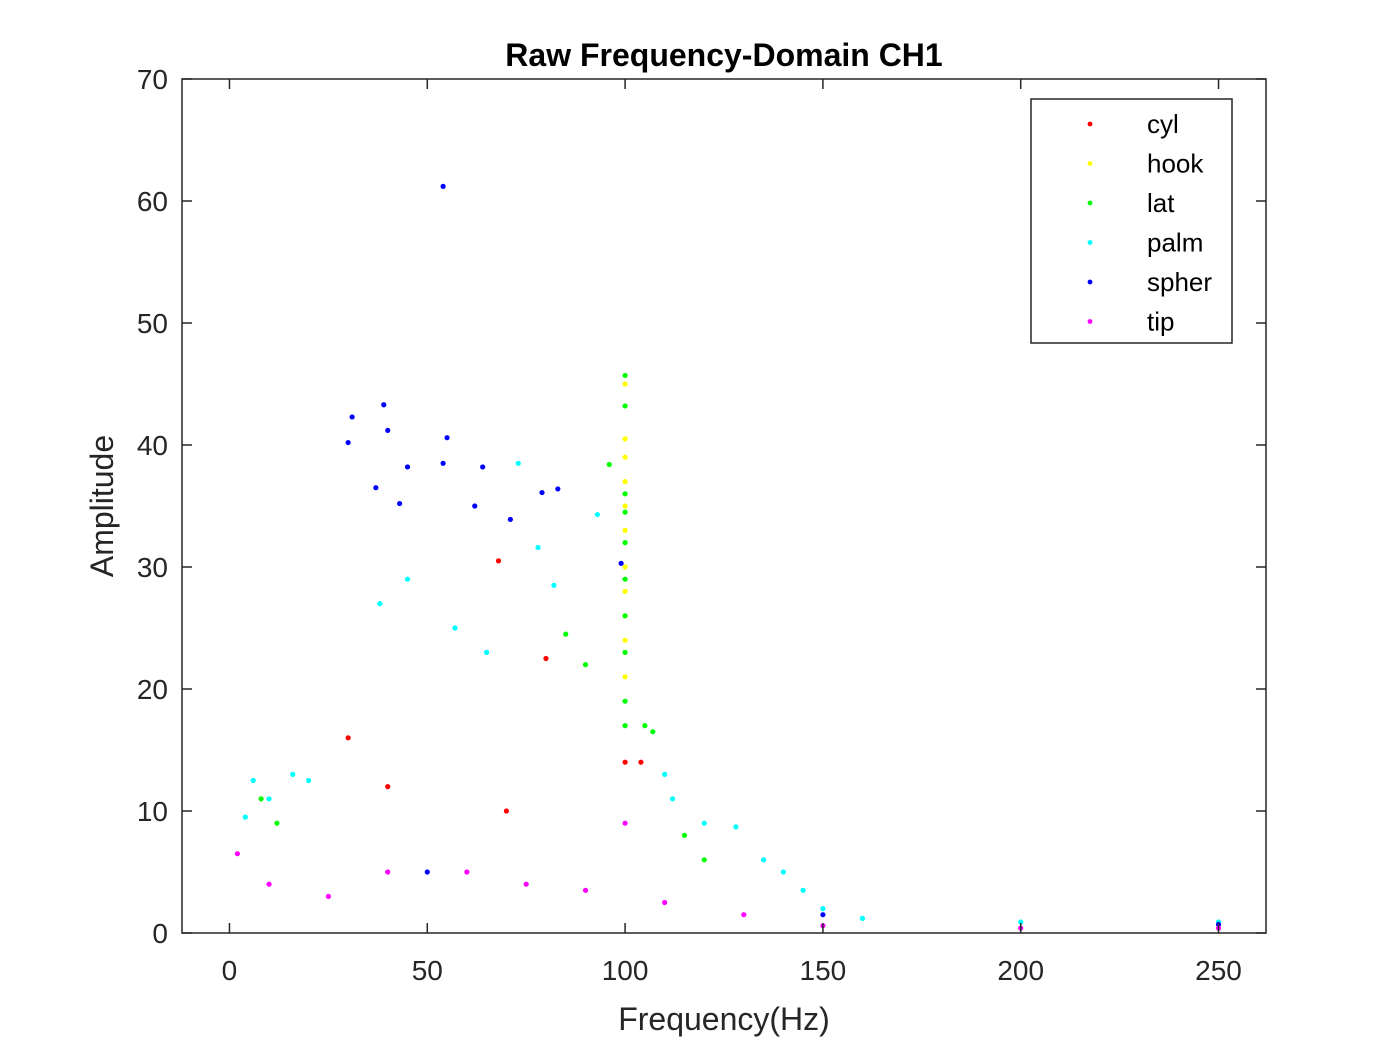  What do you see at coordinates (1175, 164) in the screenshot?
I see `legend-label-hook: hook` at bounding box center [1175, 164].